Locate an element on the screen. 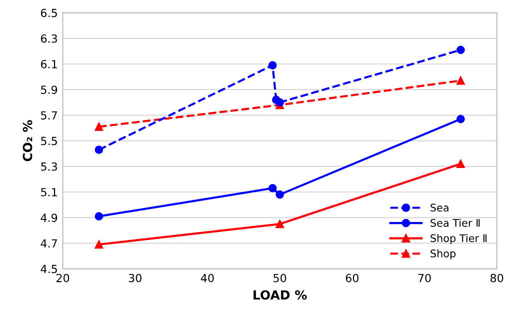 The height and width of the screenshot is (320, 523). y-tick-label: 5.3 is located at coordinates (49, 166).